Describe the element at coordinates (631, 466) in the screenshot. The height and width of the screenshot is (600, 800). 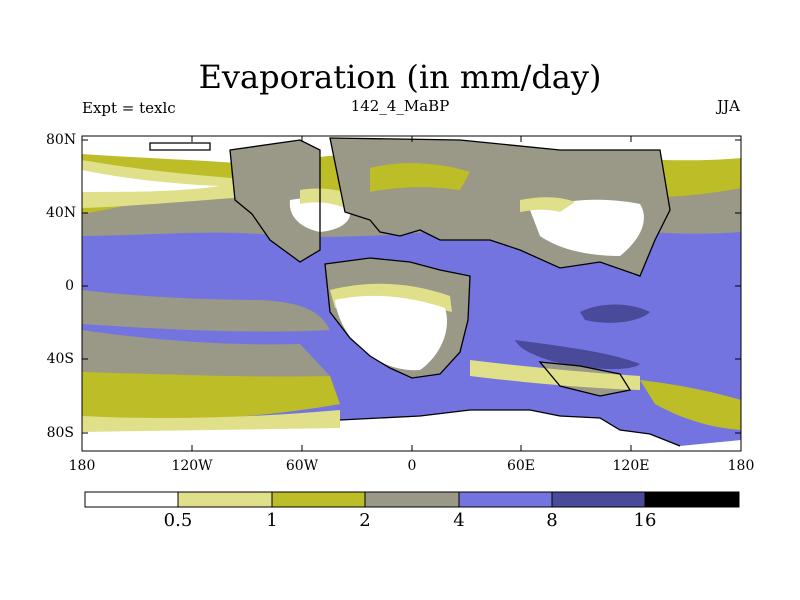
I see `lon-label-120e: 120E` at that location.